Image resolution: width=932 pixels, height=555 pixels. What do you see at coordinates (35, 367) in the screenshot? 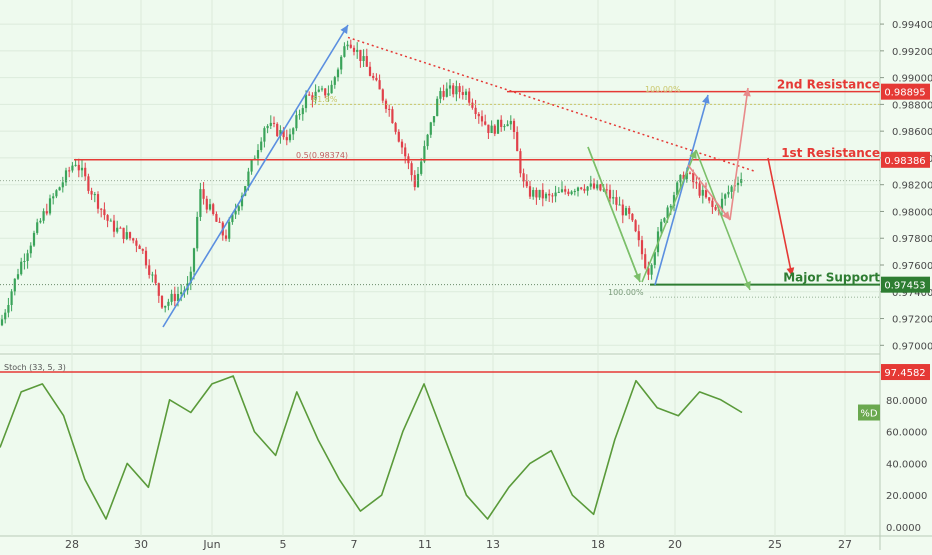
I see `stoch-title: Stoch (33, 5, 3)` at bounding box center [35, 367].